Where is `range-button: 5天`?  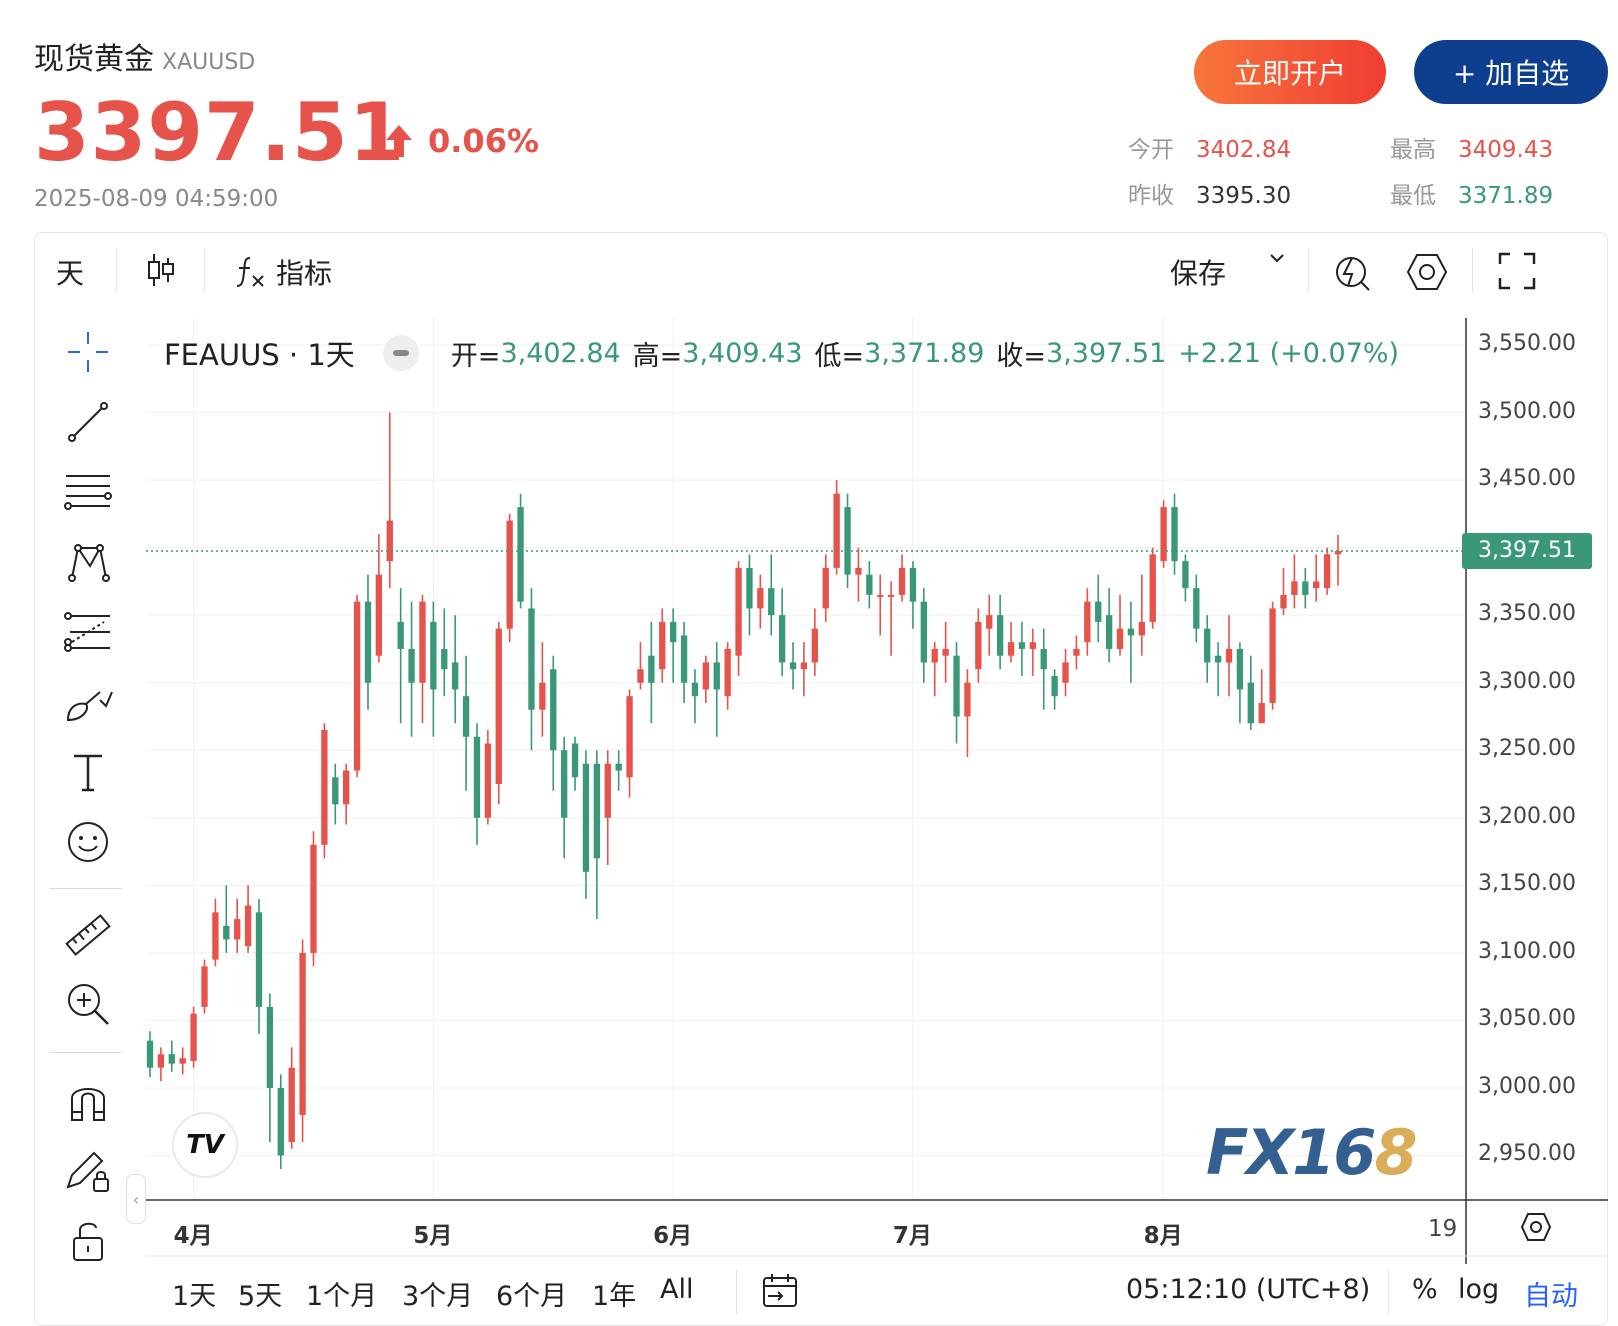 range-button: 5天 is located at coordinates (260, 1296).